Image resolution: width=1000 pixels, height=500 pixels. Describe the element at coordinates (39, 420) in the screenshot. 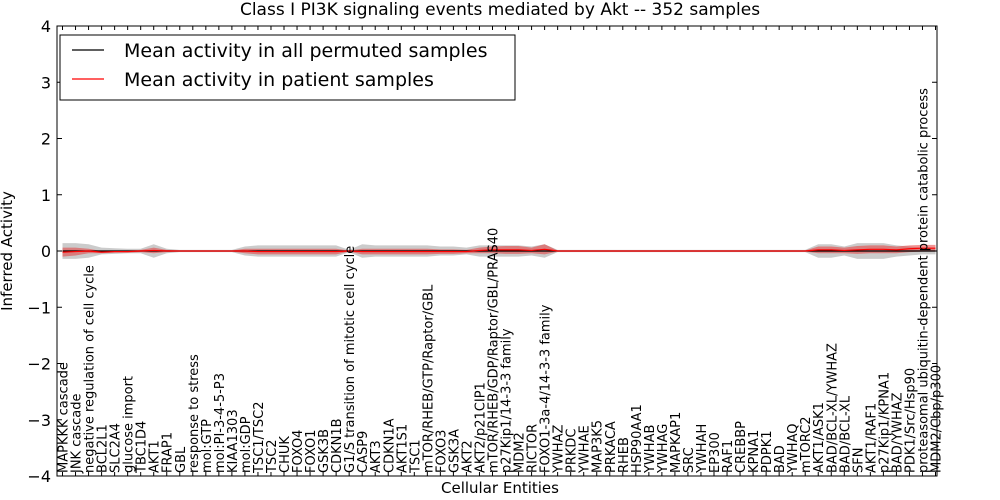

I see `y-tick-label: −3` at that location.